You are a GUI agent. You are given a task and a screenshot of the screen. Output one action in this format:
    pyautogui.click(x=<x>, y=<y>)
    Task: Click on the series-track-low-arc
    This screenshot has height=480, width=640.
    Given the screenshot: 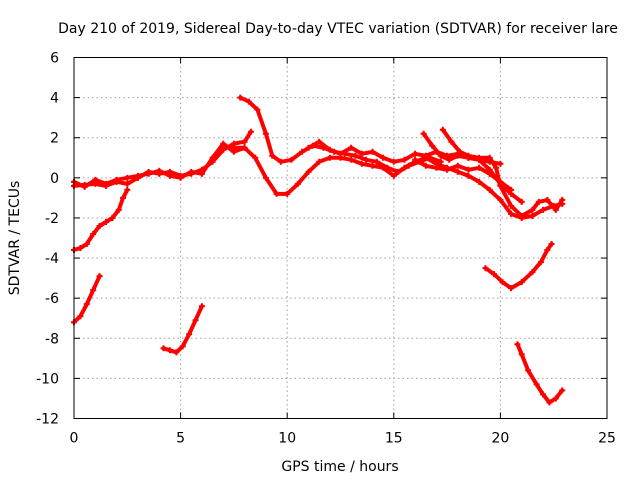 What is the action you would take?
    pyautogui.click(x=398, y=182)
    